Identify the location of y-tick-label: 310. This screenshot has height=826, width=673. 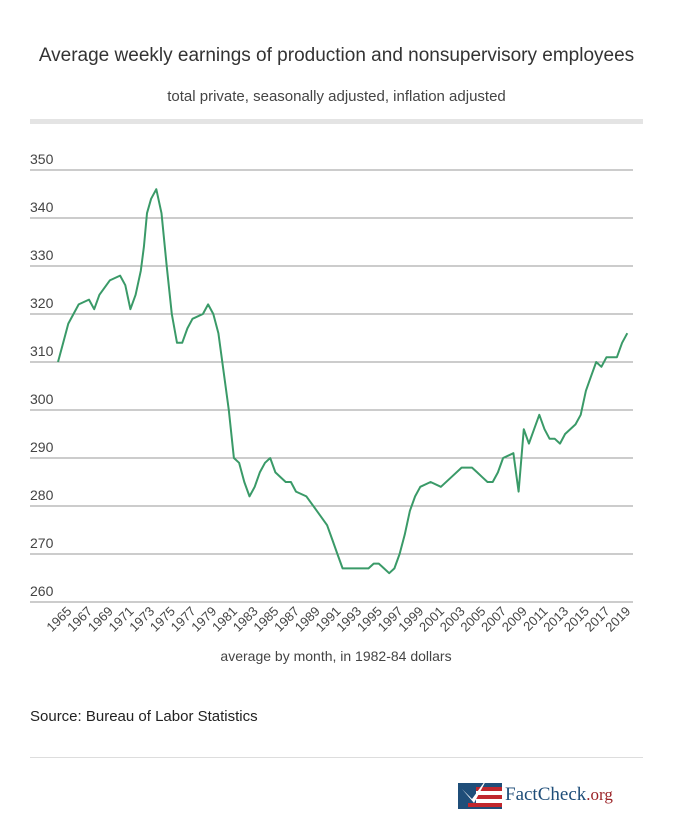
(42, 351).